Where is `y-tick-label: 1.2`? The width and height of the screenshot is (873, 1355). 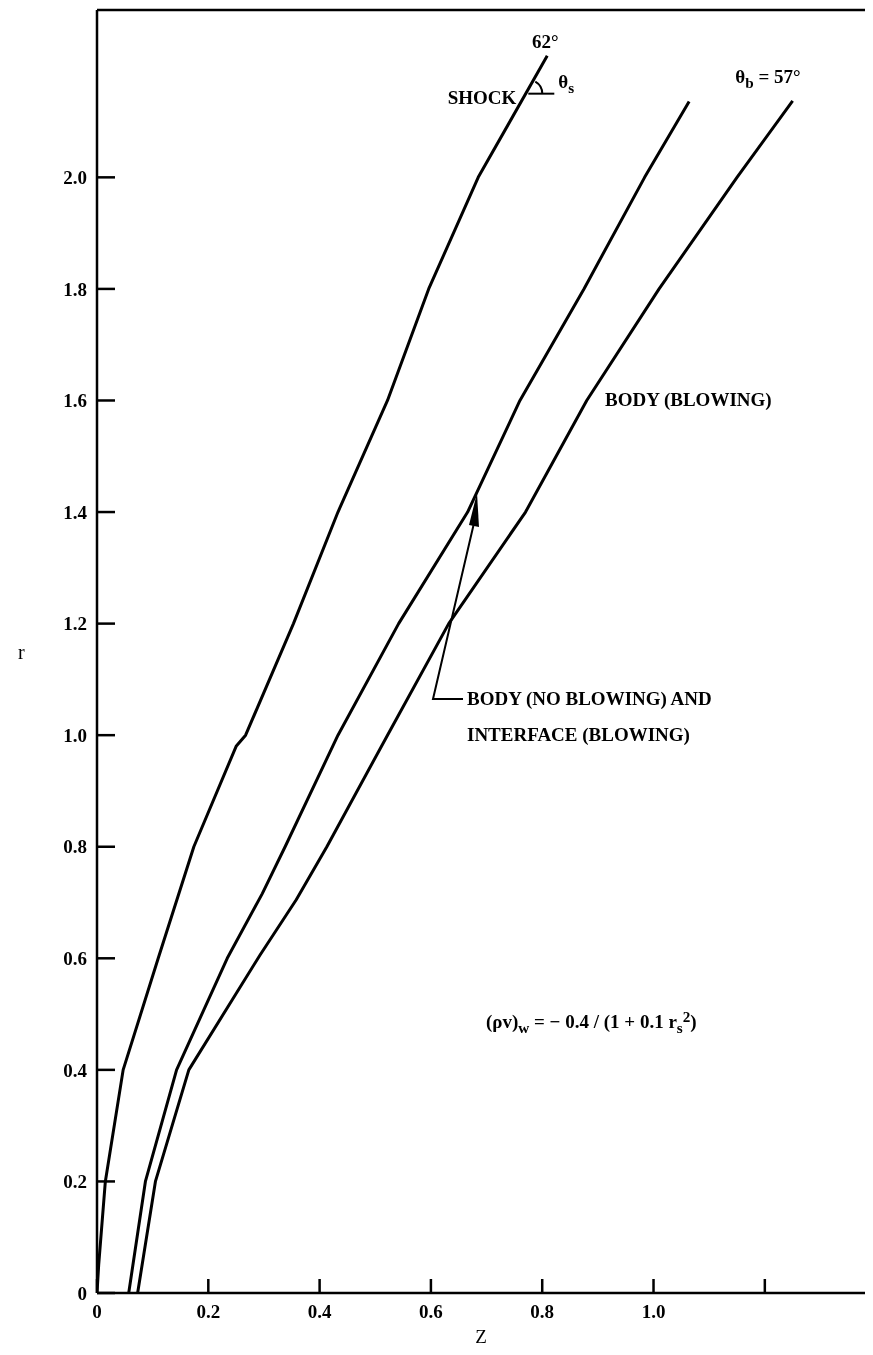
y-tick-label: 1.2 is located at coordinates (75, 624).